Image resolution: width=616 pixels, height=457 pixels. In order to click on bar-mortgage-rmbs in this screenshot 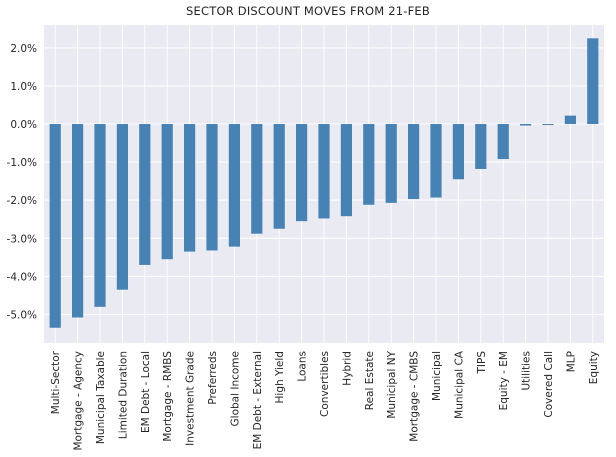, I will do `click(167, 192)`.